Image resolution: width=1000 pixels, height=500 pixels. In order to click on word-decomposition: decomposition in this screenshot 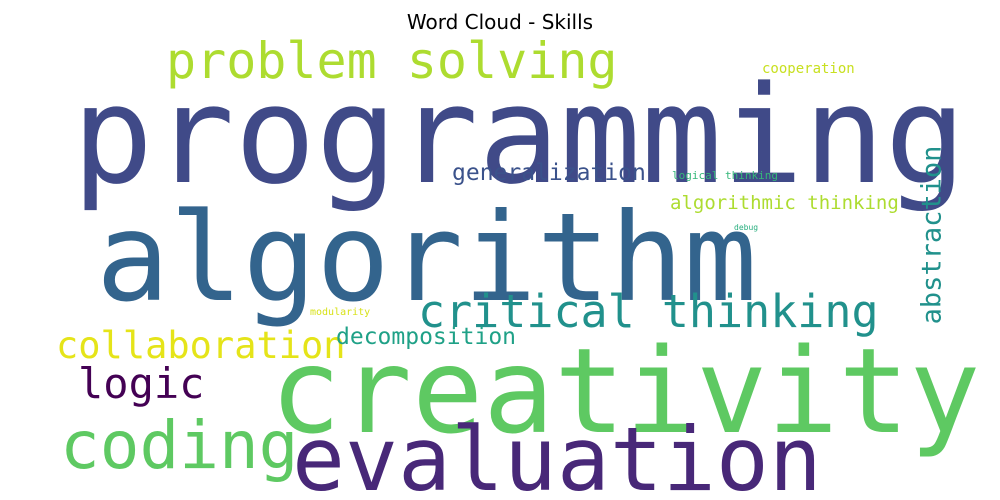, I will do `click(426, 337)`.